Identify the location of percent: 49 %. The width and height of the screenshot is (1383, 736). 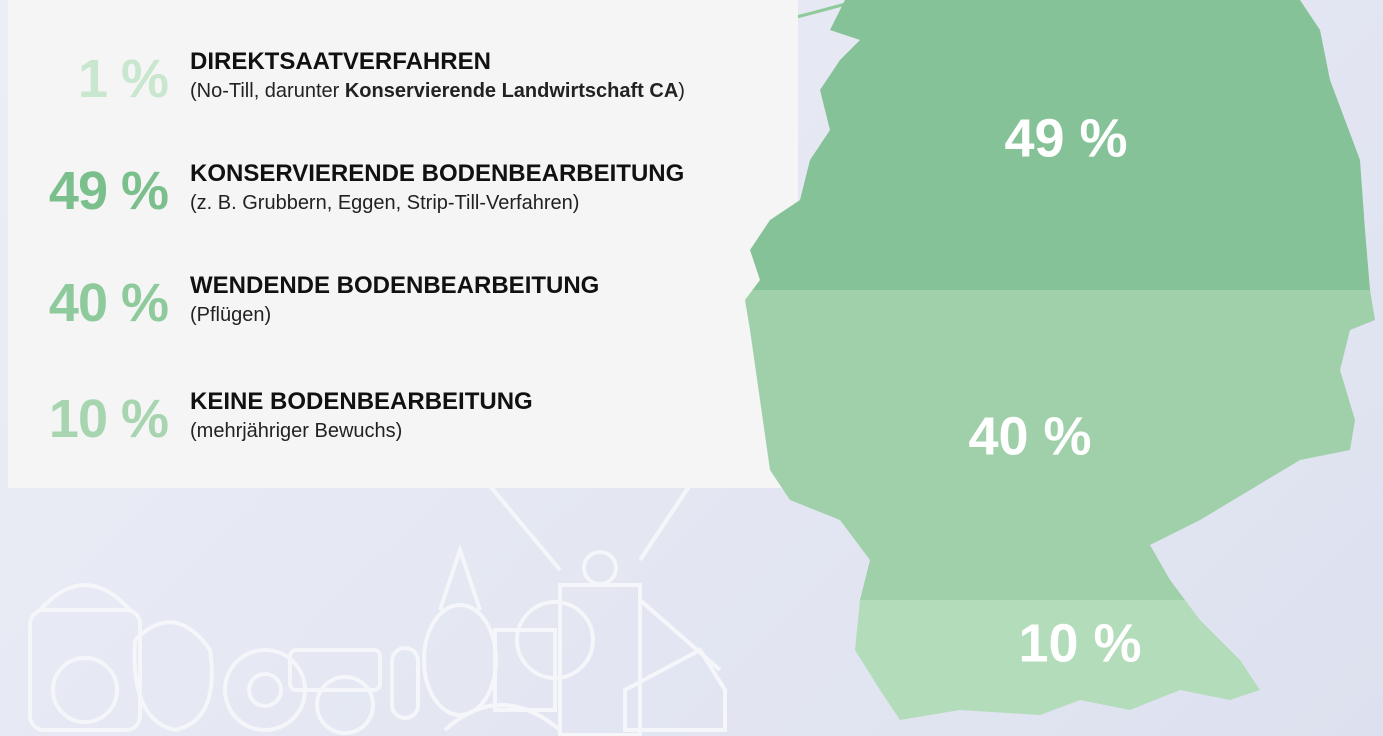
(108, 191).